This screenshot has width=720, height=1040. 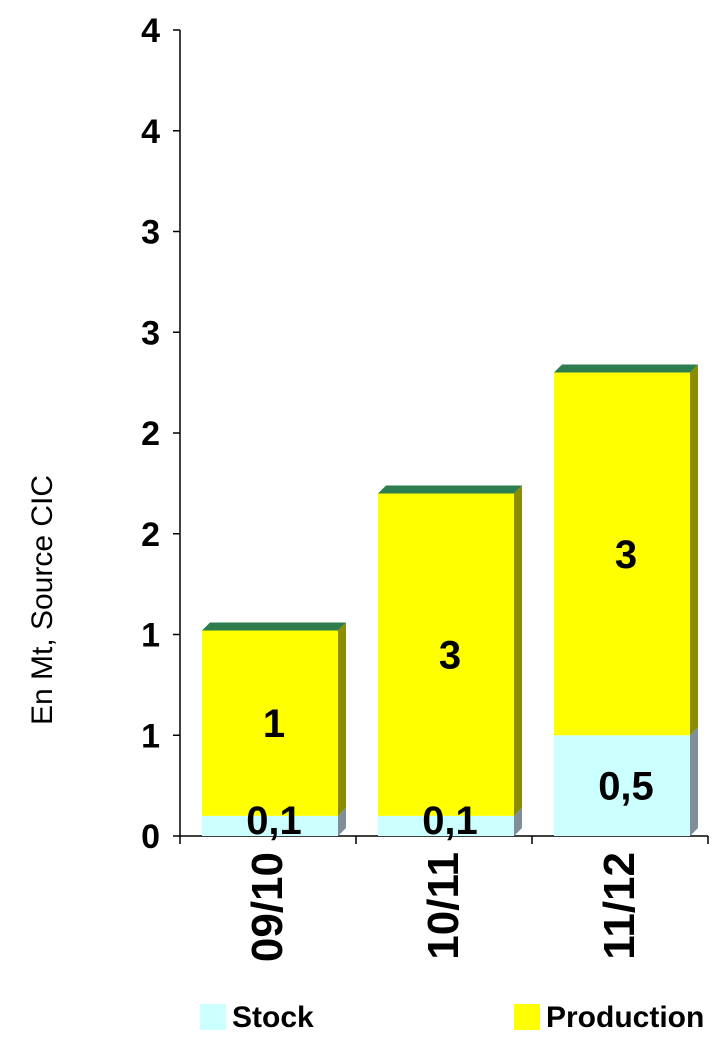 What do you see at coordinates (213, 1017) in the screenshot?
I see `legend-swatch-stock` at bounding box center [213, 1017].